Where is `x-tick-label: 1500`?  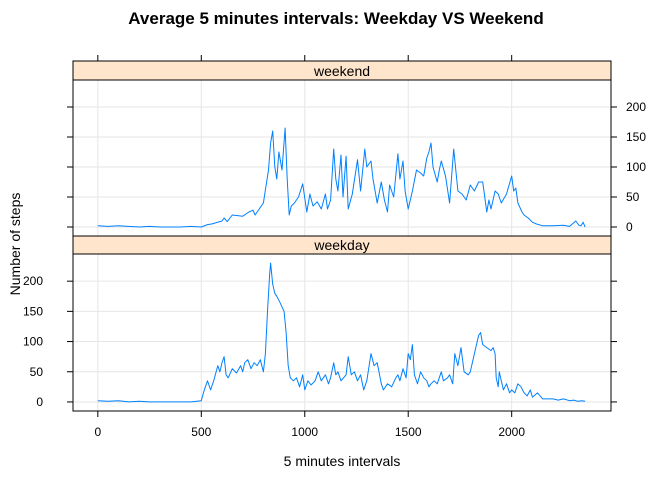
x-tick-label: 1500 is located at coordinates (408, 432).